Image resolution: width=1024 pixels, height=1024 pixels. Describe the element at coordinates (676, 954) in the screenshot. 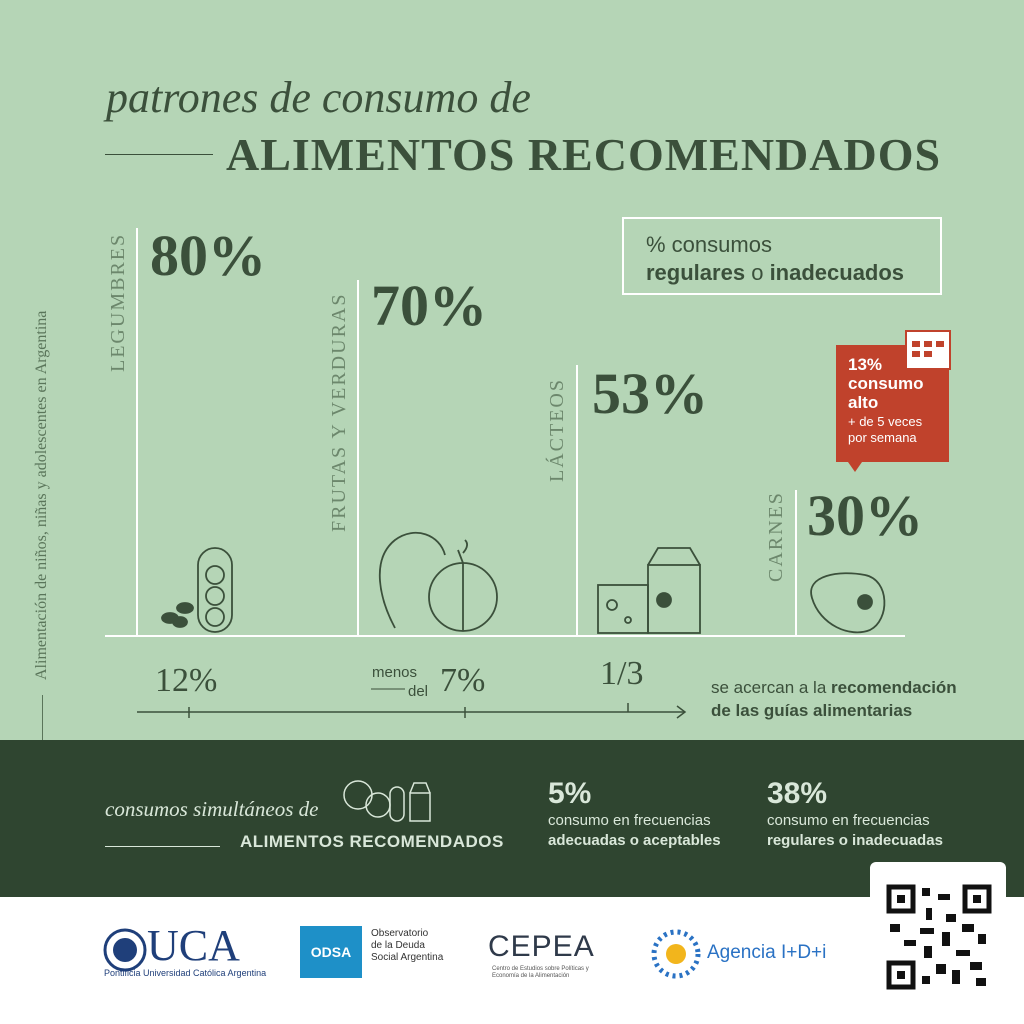

I see `agencia-icon` at that location.